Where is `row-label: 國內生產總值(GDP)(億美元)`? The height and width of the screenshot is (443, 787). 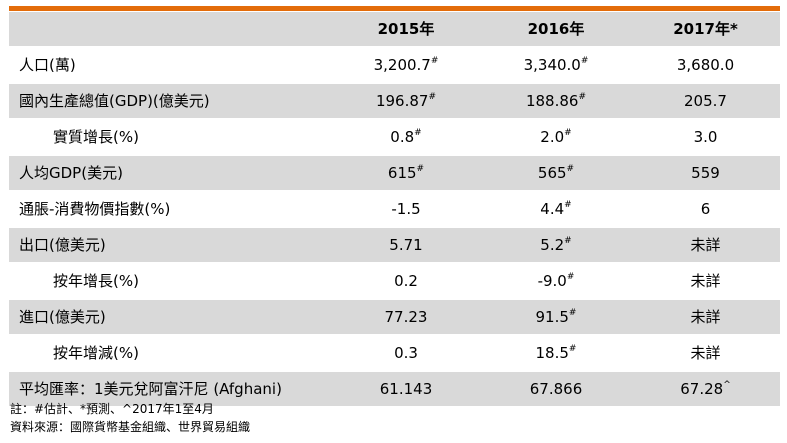 row-label: 國內生產總值(GDP)(億美元) is located at coordinates (170, 101).